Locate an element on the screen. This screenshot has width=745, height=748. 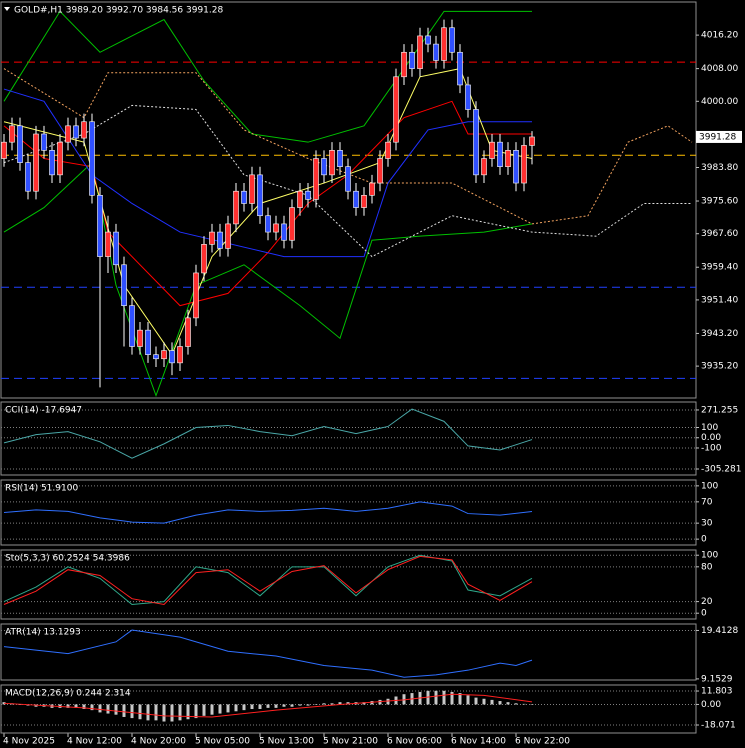
y-tick-label: 19.4128 is located at coordinates (719, 631).